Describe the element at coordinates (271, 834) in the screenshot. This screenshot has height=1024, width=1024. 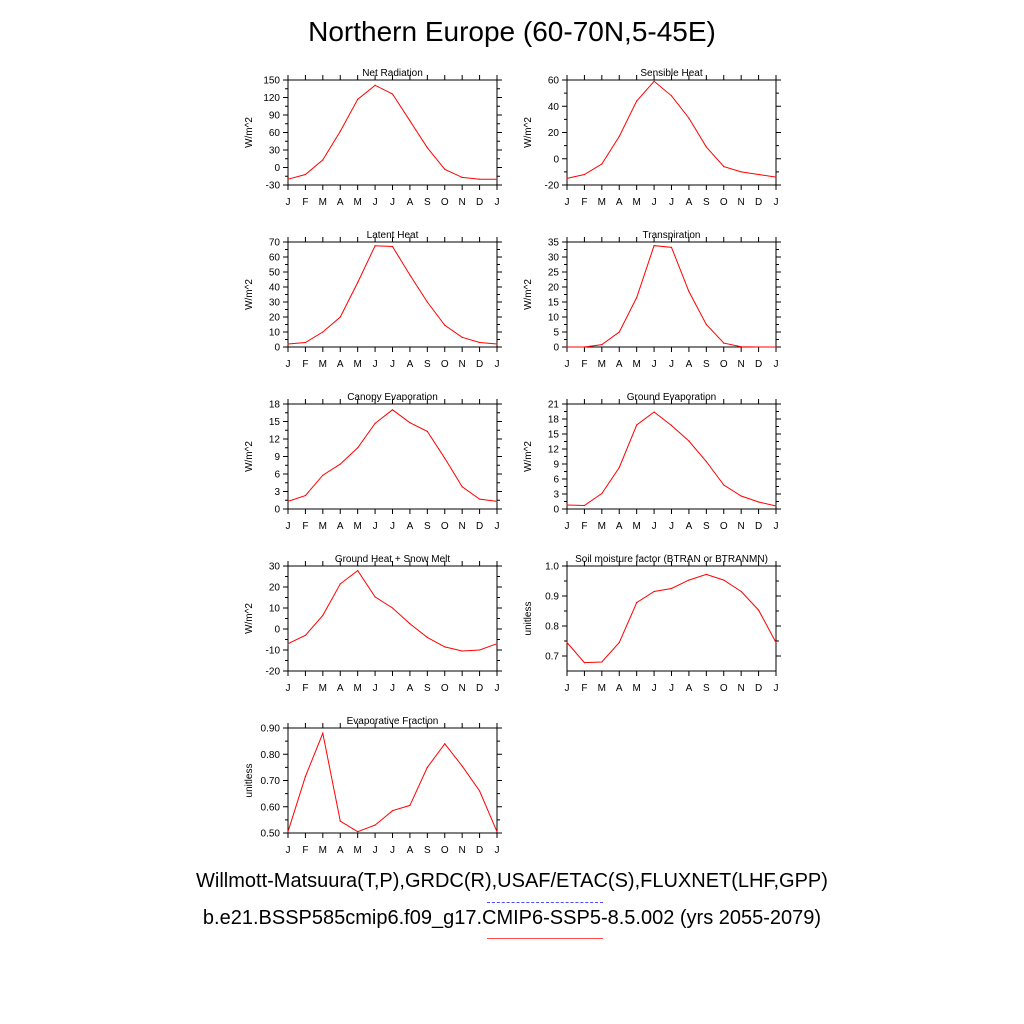
I see `y-tick-label: 0.50` at that location.